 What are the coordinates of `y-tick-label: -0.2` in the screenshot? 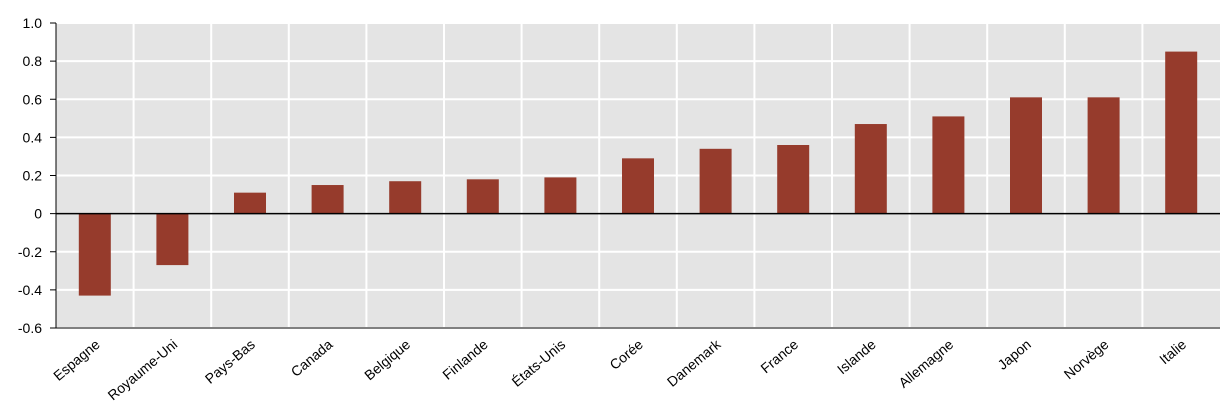 It's located at (30, 252).